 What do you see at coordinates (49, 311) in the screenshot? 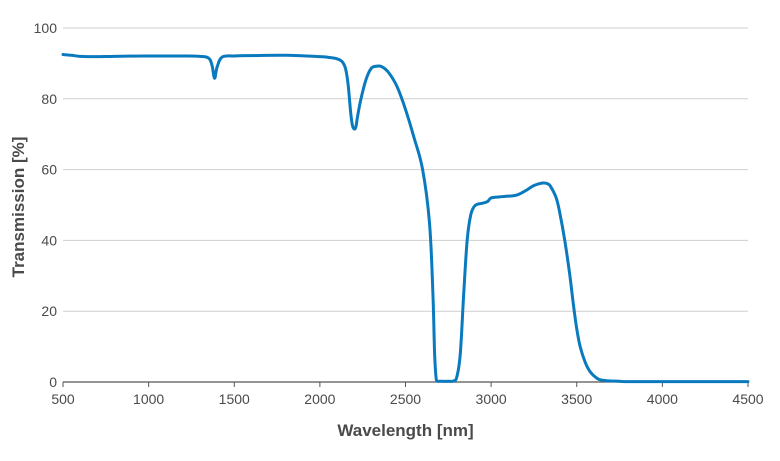
I see `y-tick-label: 20` at bounding box center [49, 311].